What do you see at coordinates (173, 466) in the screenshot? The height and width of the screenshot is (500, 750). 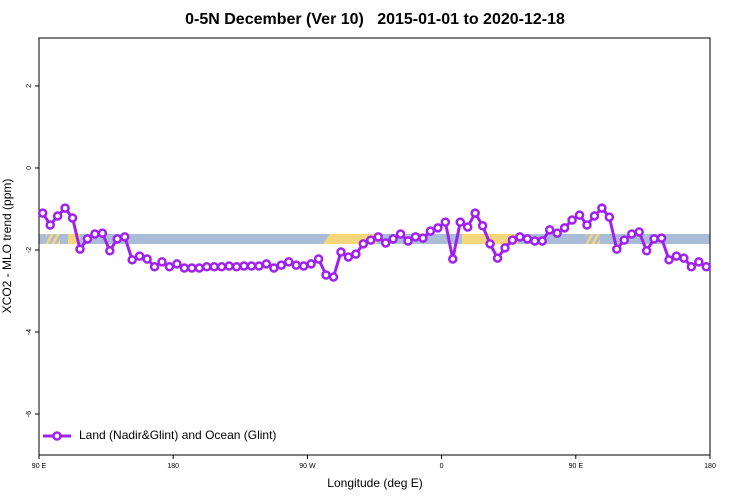 I see `x-tick-label: 180` at bounding box center [173, 466].